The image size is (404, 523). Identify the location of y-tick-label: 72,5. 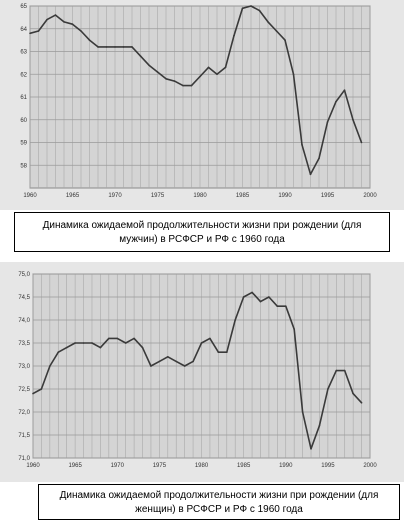
(24, 390).